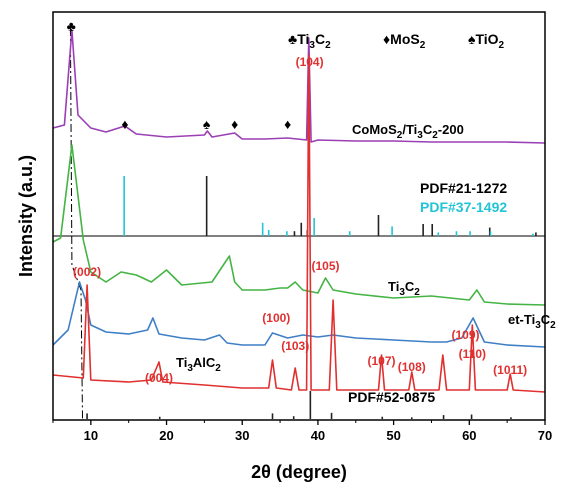 Image resolution: width=588 pixels, height=502 pixels. Describe the element at coordinates (391, 397) in the screenshot. I see `reference-label: PDF#52-0875` at that location.